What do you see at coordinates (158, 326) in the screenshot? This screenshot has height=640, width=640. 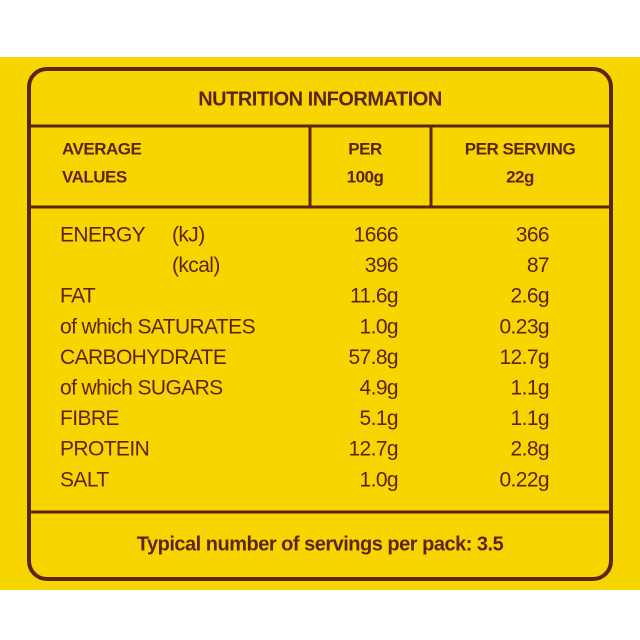 I see `row-label: of which SATURATES` at bounding box center [158, 326].